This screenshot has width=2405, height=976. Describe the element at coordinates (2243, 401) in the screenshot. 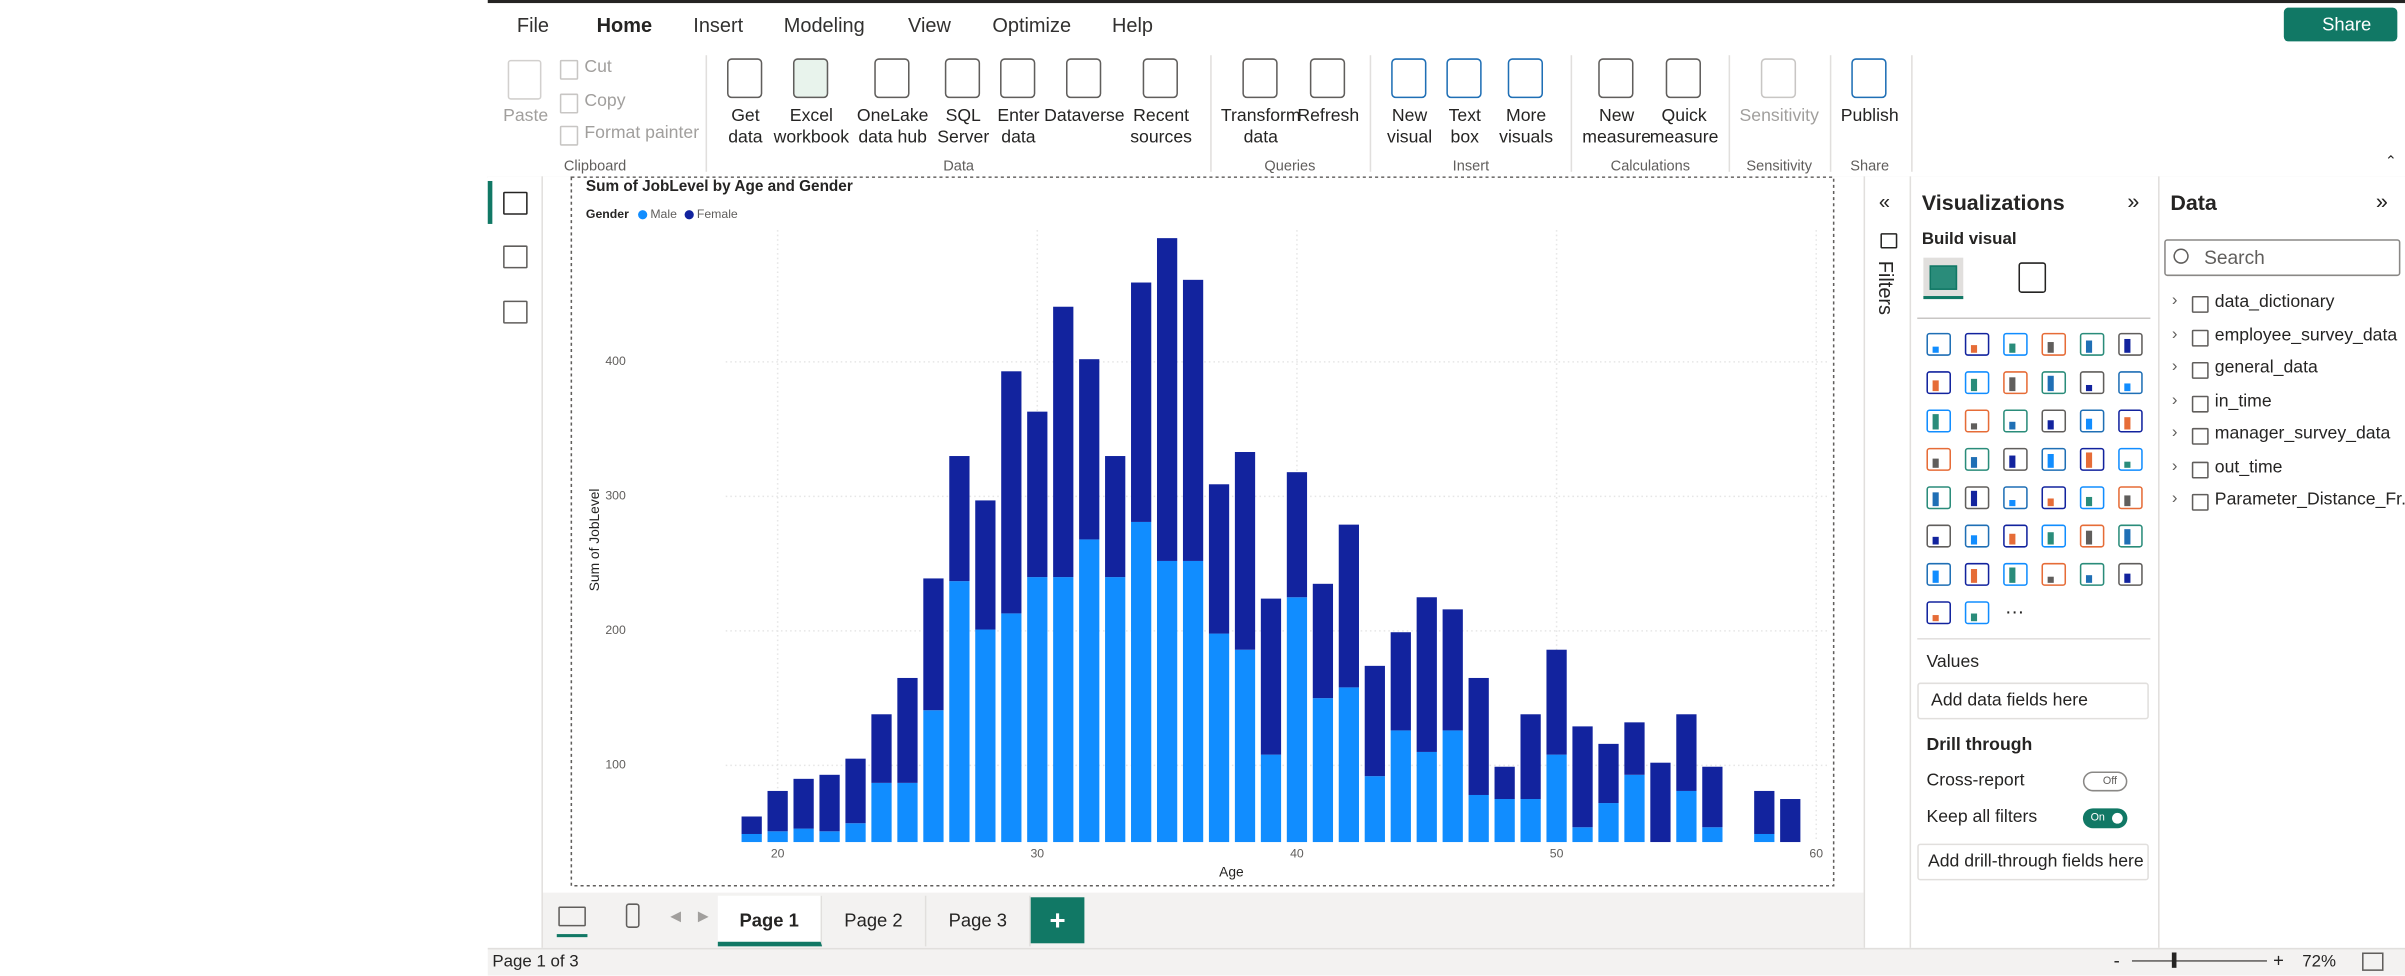

I see `table-item: in_time` at that location.